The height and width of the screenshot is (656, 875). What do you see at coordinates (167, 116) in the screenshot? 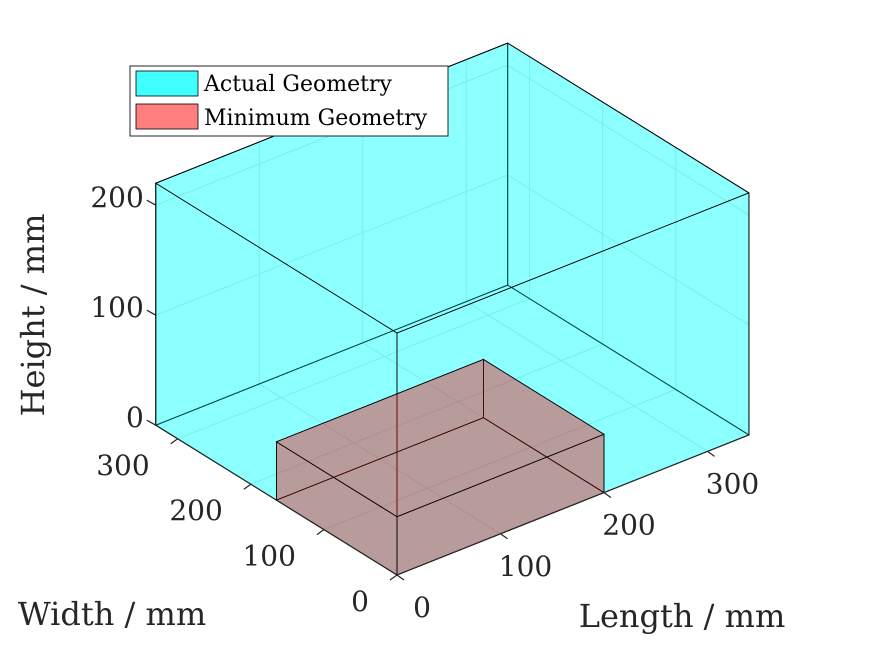
I see `legend-swatch-minimum` at bounding box center [167, 116].